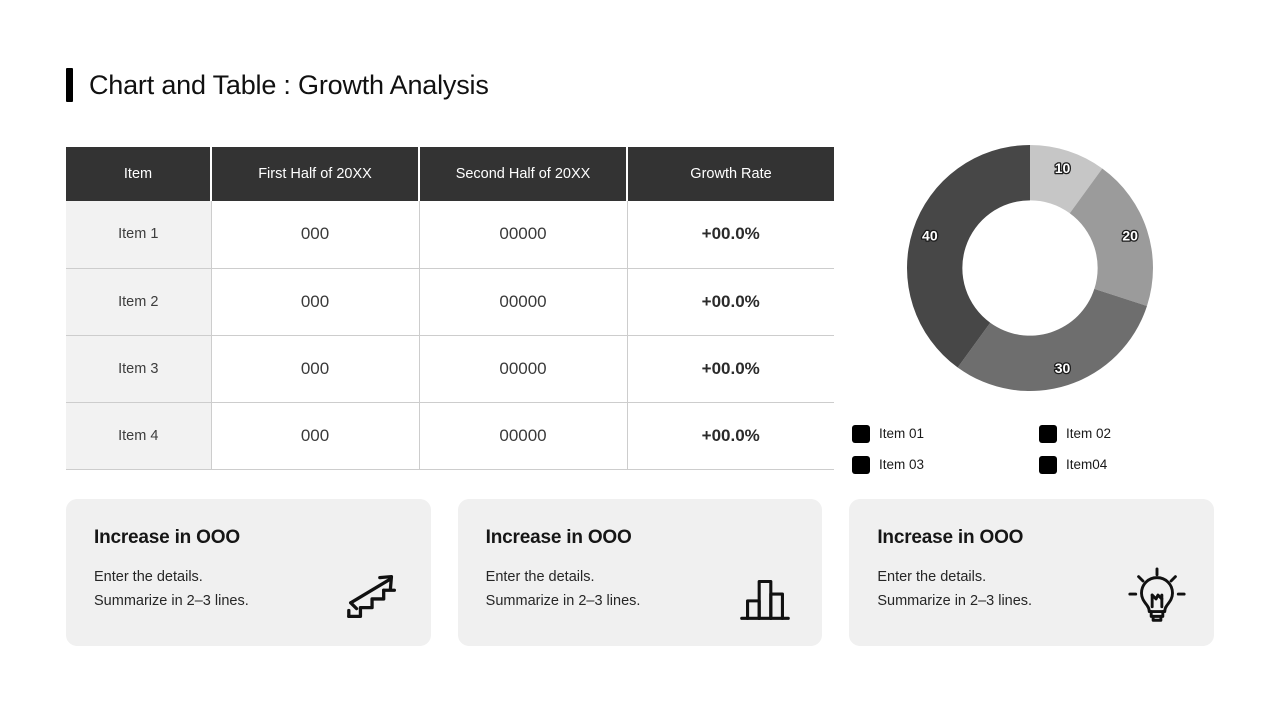 The image size is (1280, 720). Describe the element at coordinates (730, 174) in the screenshot. I see `column-header-growth-rate: Growth Rate` at that location.